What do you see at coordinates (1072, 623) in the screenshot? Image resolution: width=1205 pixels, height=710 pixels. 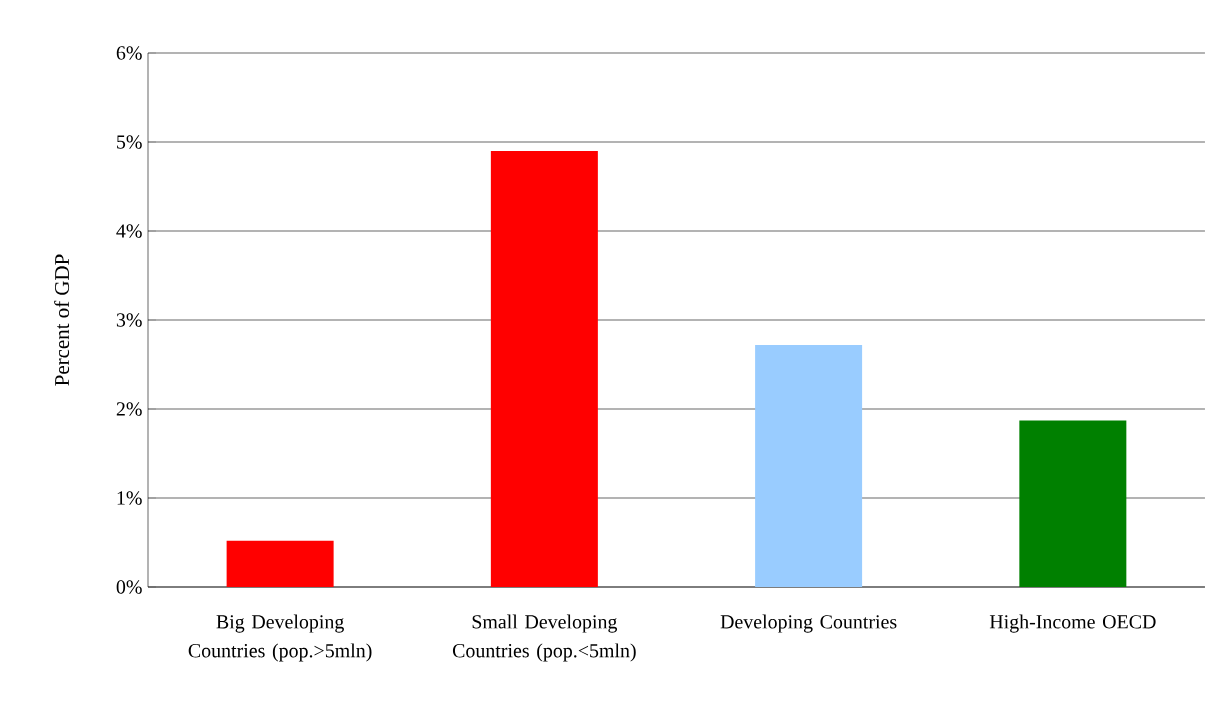 I see `x-tick-label: High-Income OECD` at bounding box center [1072, 623].